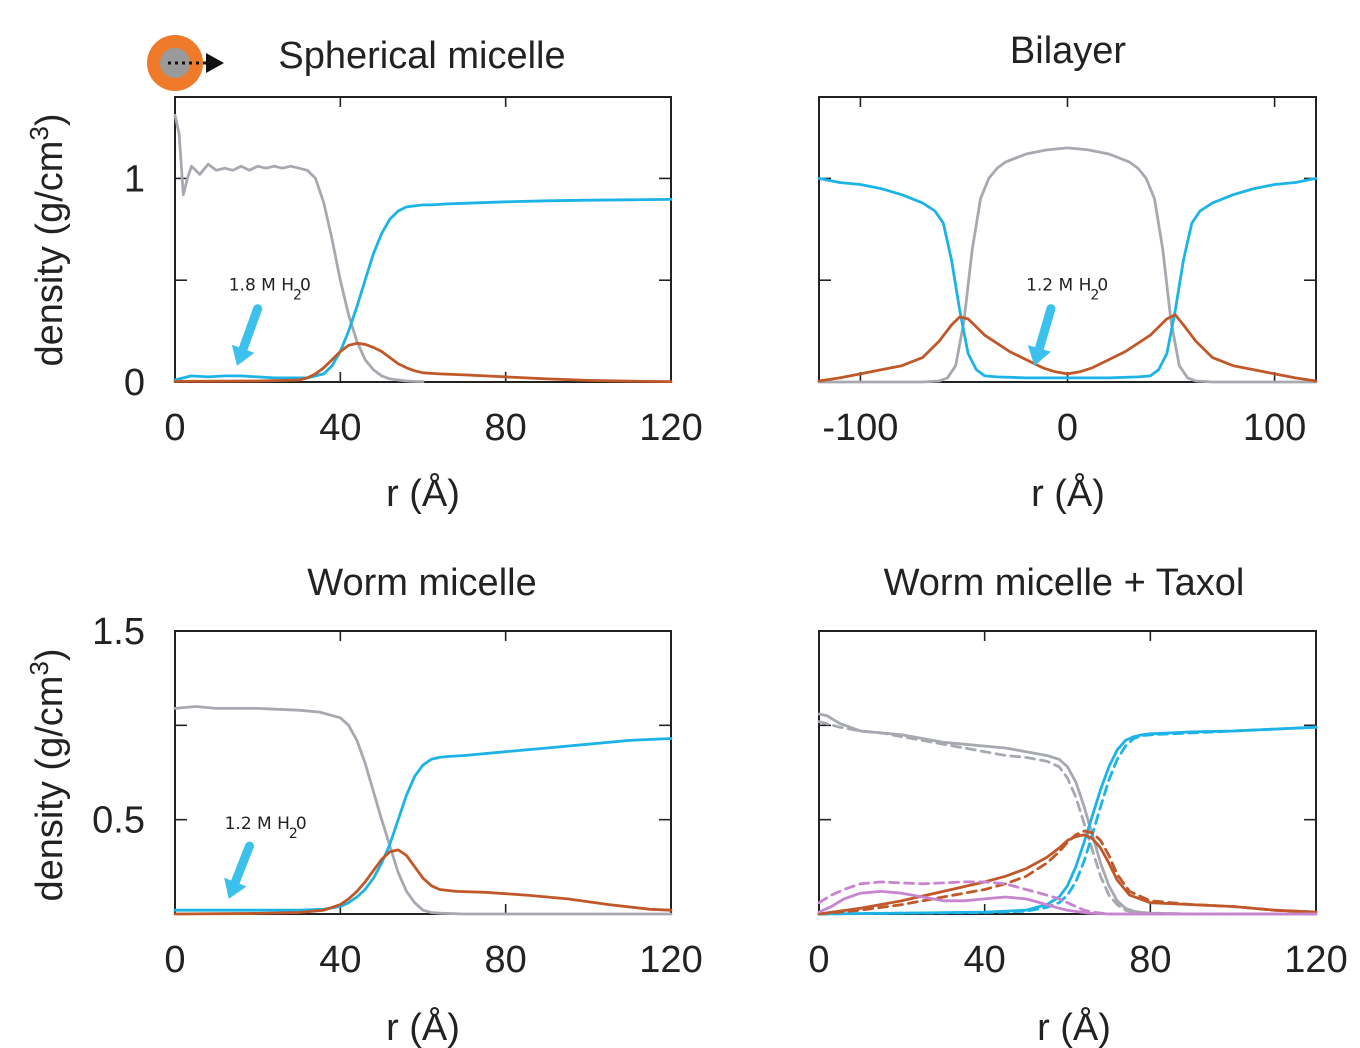 The height and width of the screenshot is (1048, 1360). I want to click on y-tick-label: 1.5, so click(118, 632).